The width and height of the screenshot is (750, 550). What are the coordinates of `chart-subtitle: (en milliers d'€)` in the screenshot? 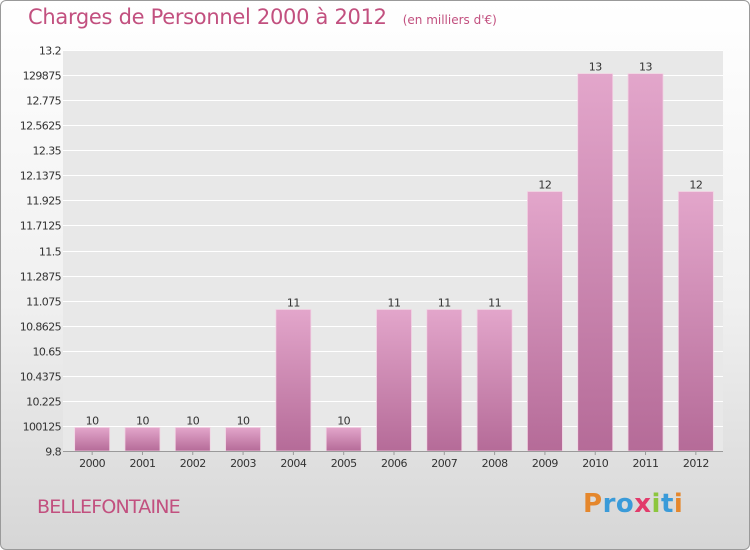 It's located at (449, 20).